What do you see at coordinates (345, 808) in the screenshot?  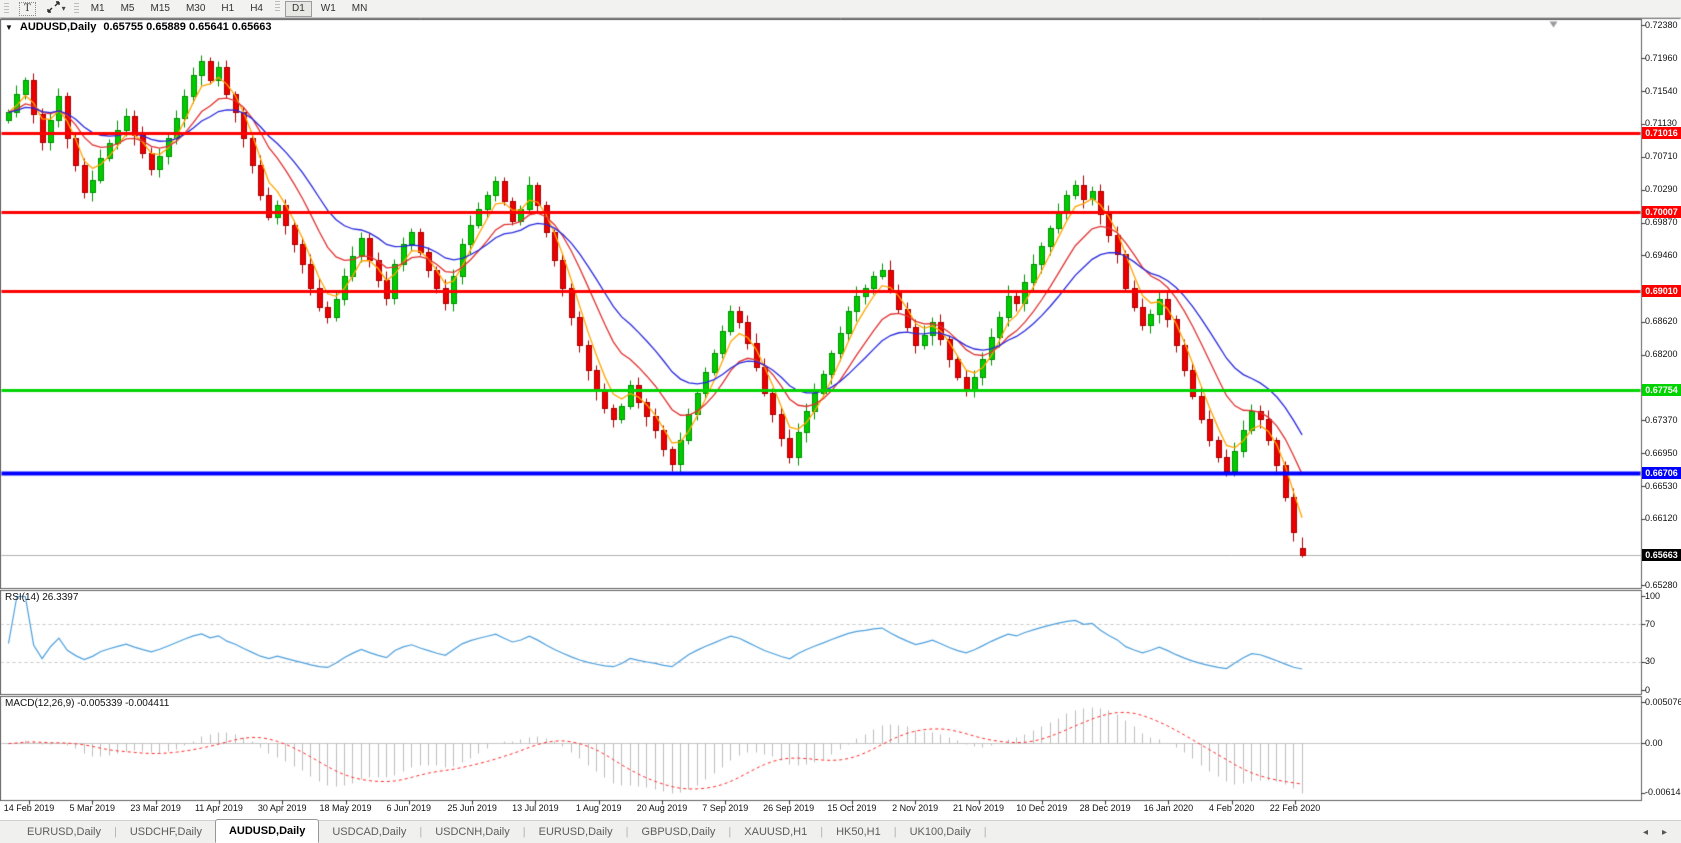 I see `date-label: 18 May 2019` at bounding box center [345, 808].